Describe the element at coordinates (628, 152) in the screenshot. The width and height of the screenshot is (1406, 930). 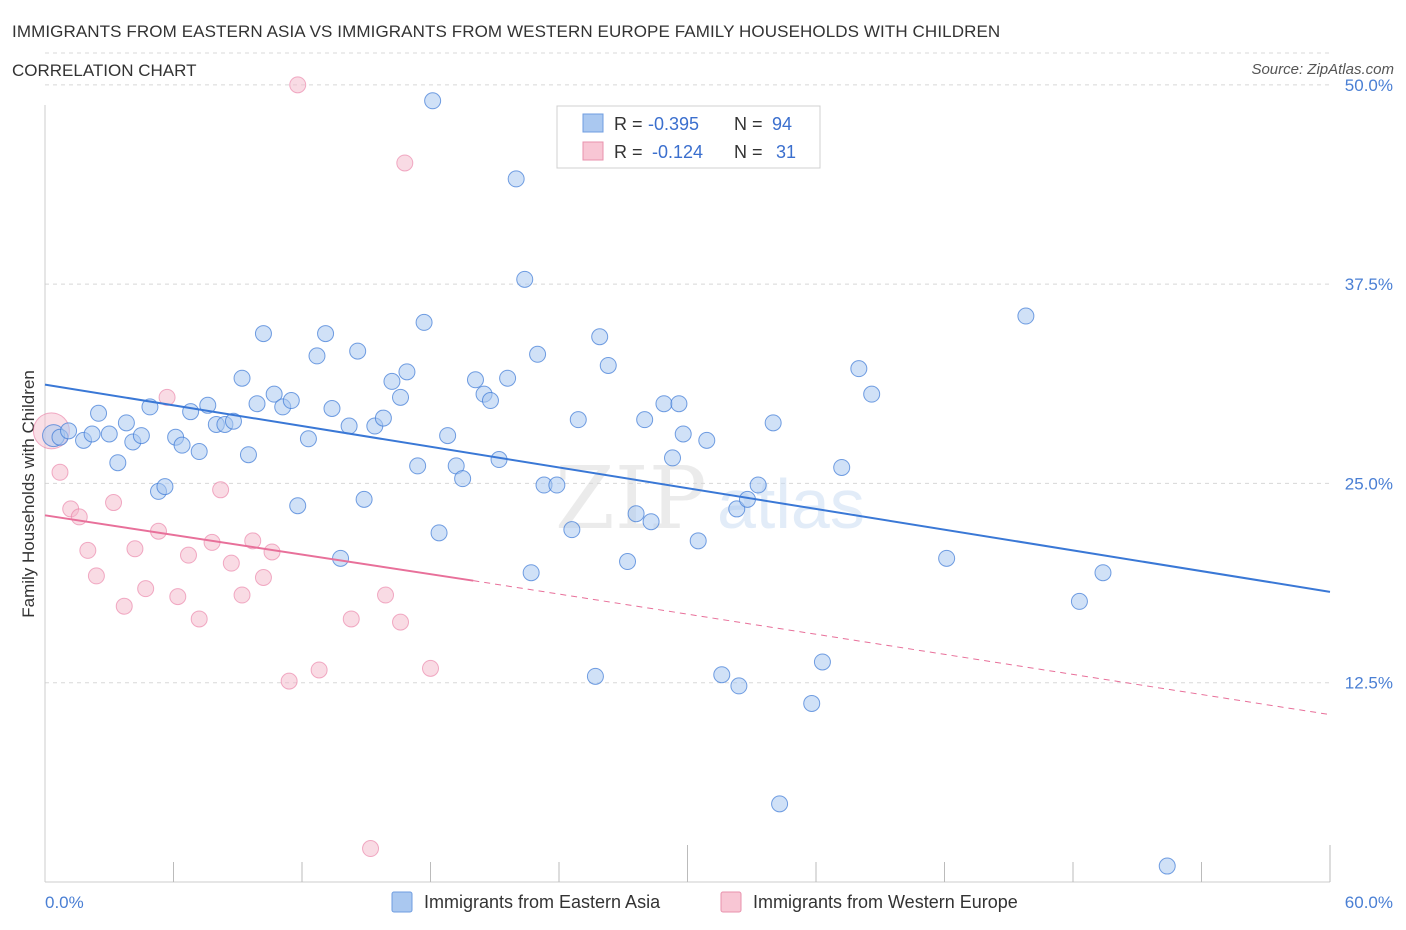
I see `legend-r-label-pink: R =` at that location.